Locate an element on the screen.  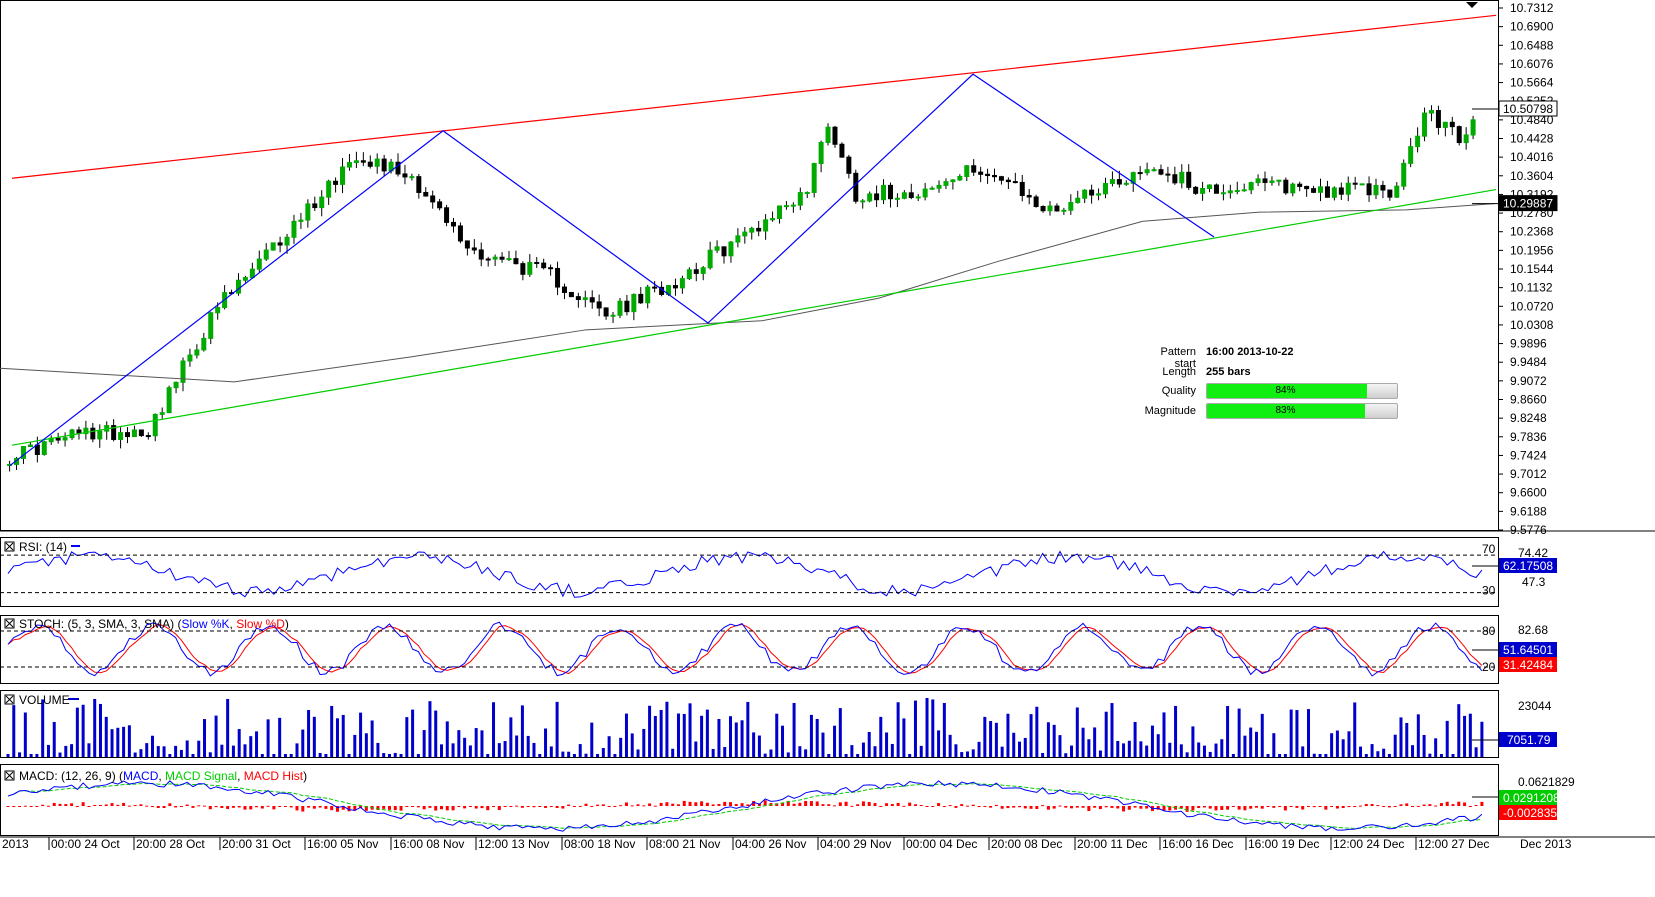
price-tick-label: 9.6600 is located at coordinates (1528, 493).